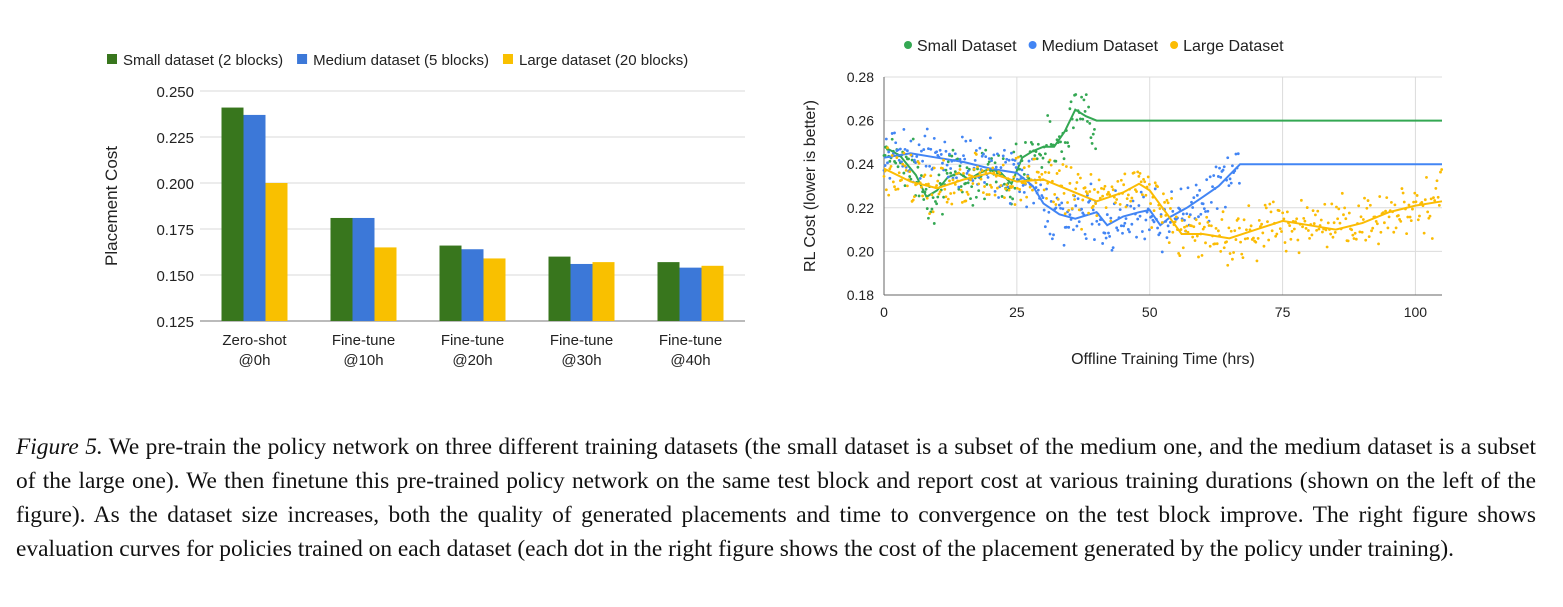 Image resolution: width=1563 pixels, height=607 pixels. Describe the element at coordinates (302, 59) in the screenshot. I see `legend-swatch` at that location.